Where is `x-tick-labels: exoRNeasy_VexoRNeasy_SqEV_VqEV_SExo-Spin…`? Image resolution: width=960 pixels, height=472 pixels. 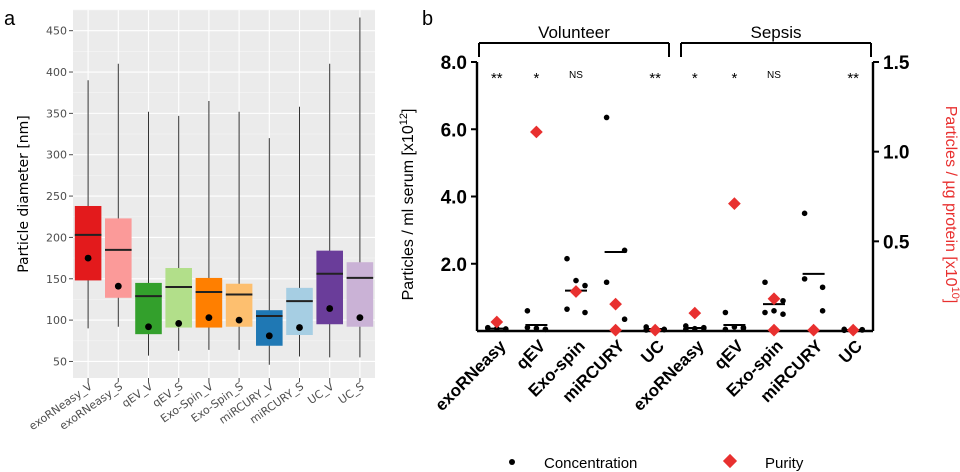
x-tick-labels: exoRNeasy_VexoRNeasy_SqEV_VqEV_SExo-Spin… is located at coordinates (197, 405).